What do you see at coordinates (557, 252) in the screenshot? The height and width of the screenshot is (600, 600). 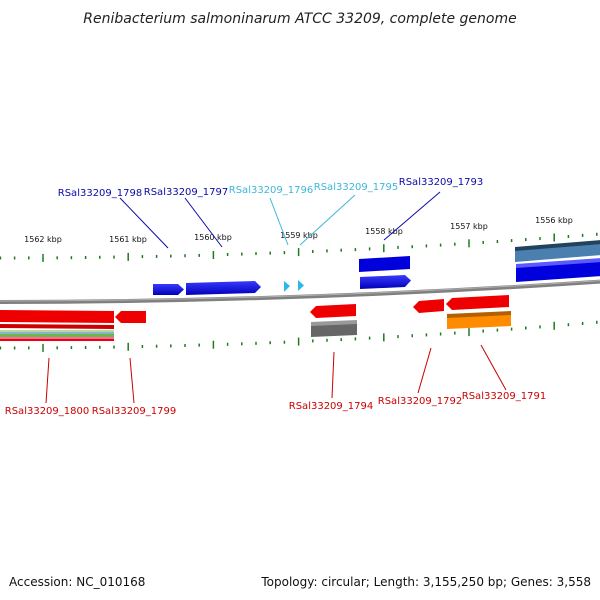 I see `steelblue-feature-bar` at bounding box center [557, 252].